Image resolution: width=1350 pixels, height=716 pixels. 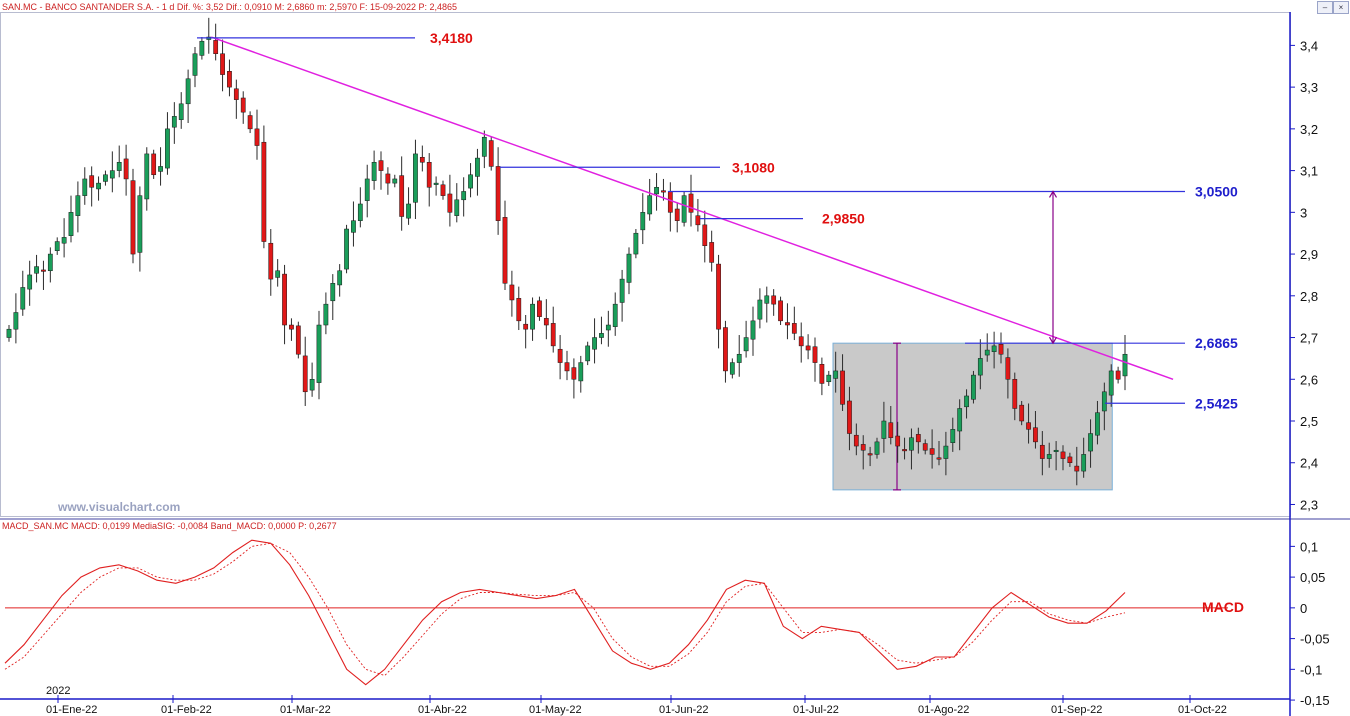 What do you see at coordinates (555, 710) in the screenshot?
I see `x-tick-label: 01-May-22` at bounding box center [555, 710].